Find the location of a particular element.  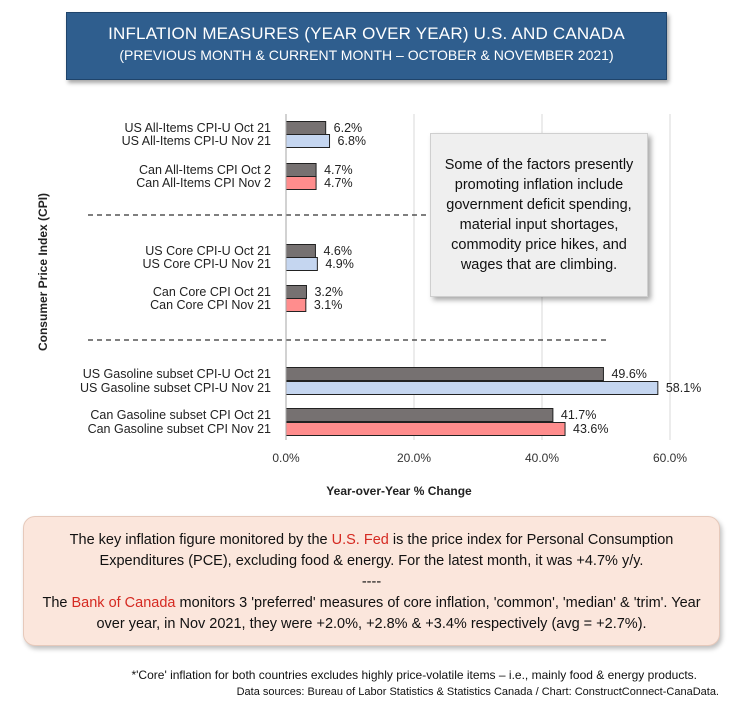

category-label: Can Core CPI Oct 21 is located at coordinates (212, 292).